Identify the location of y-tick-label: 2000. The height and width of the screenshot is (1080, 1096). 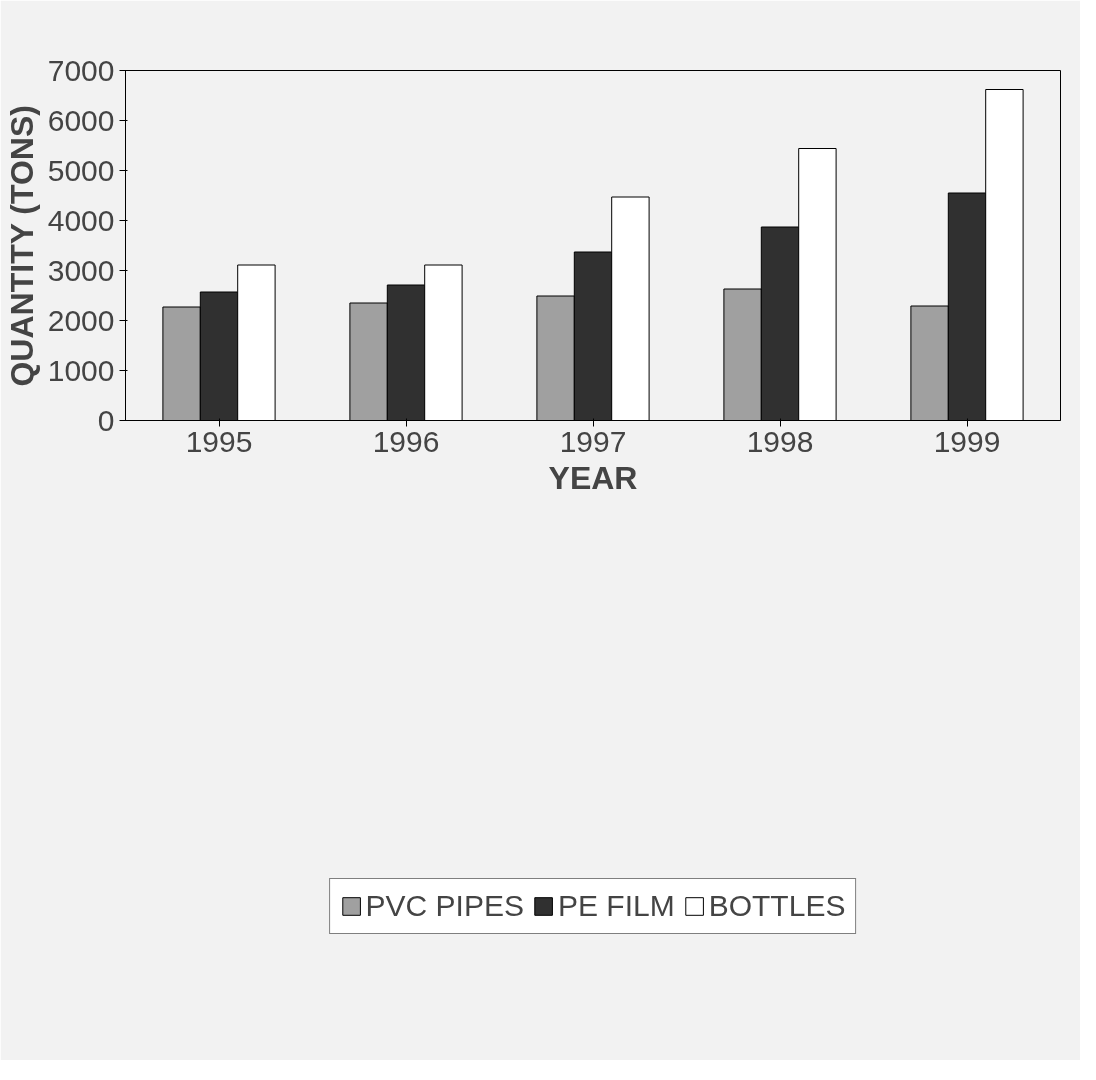
(81, 320).